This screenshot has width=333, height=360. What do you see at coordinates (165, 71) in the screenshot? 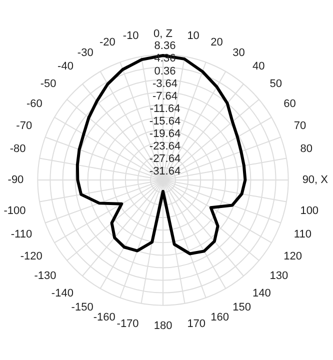
I see `y-tick-label: 0.36` at bounding box center [165, 71].